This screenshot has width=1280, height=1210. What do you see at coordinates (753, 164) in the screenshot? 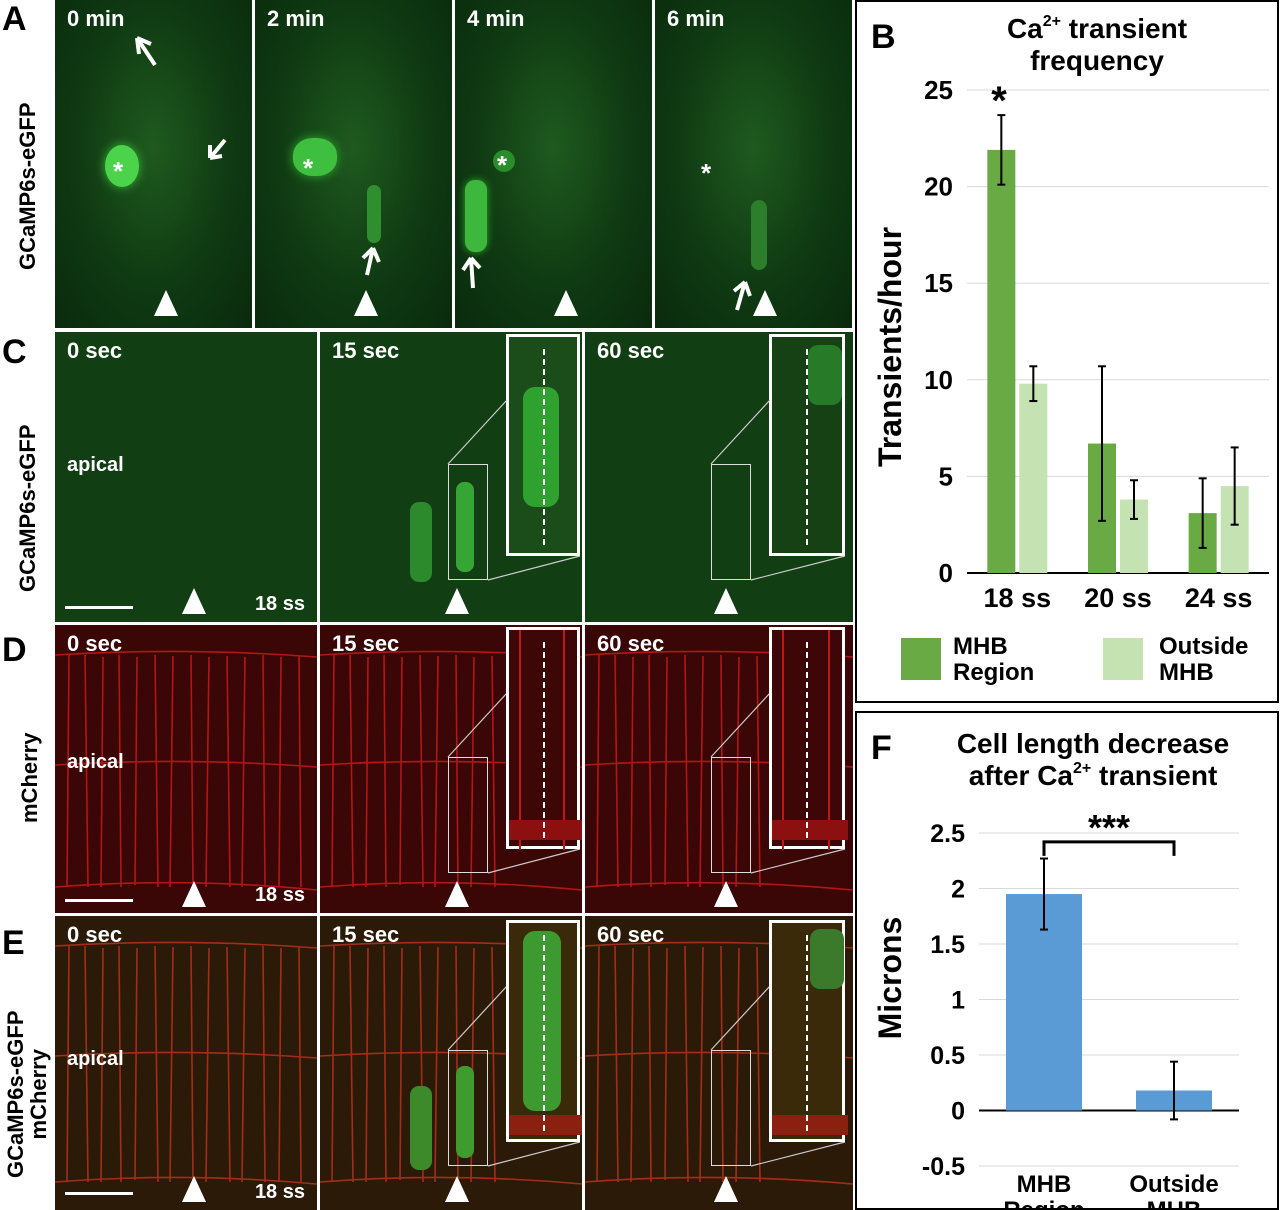
I see `tile-a-6min: 6 min *` at bounding box center [753, 164].